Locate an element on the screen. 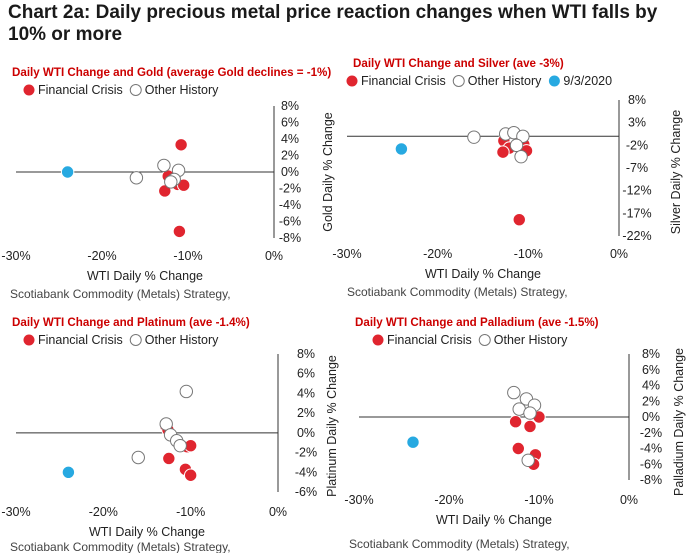  y-axis-label: Palladium Daily % Change is located at coordinates (679, 422).